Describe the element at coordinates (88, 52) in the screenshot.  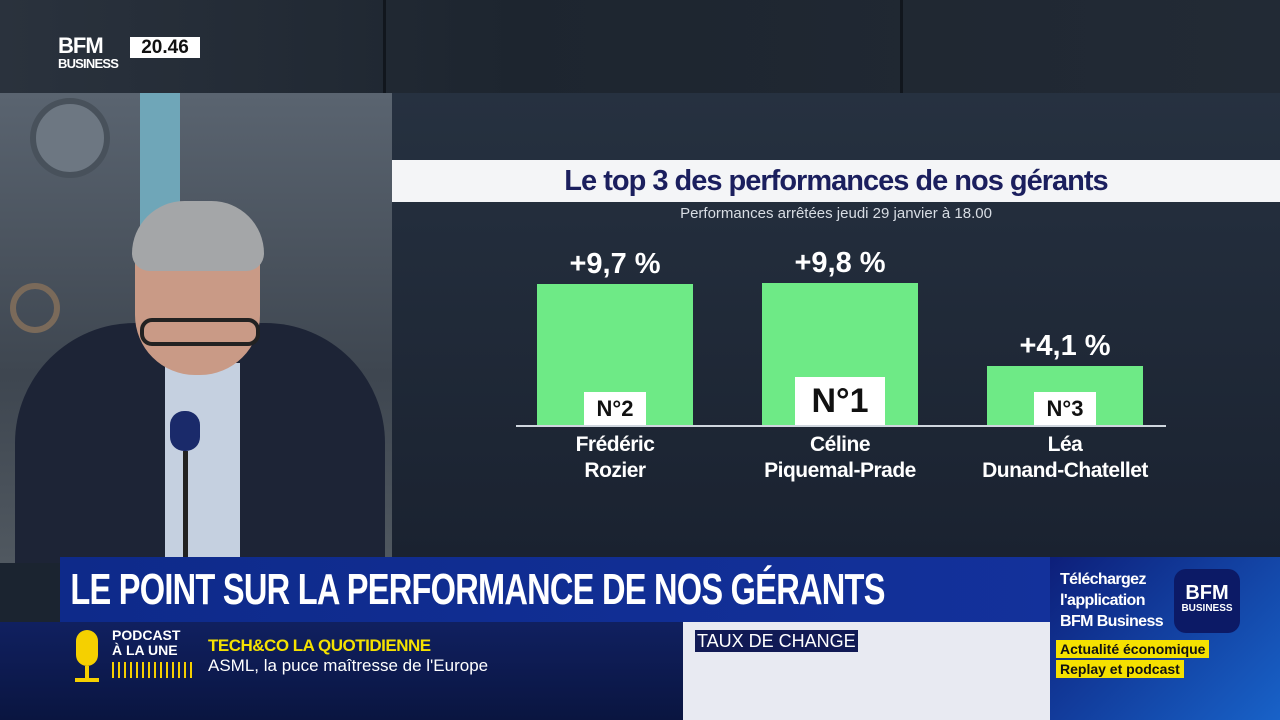
I see `channel-logo: BFM BUSINESS` at that location.